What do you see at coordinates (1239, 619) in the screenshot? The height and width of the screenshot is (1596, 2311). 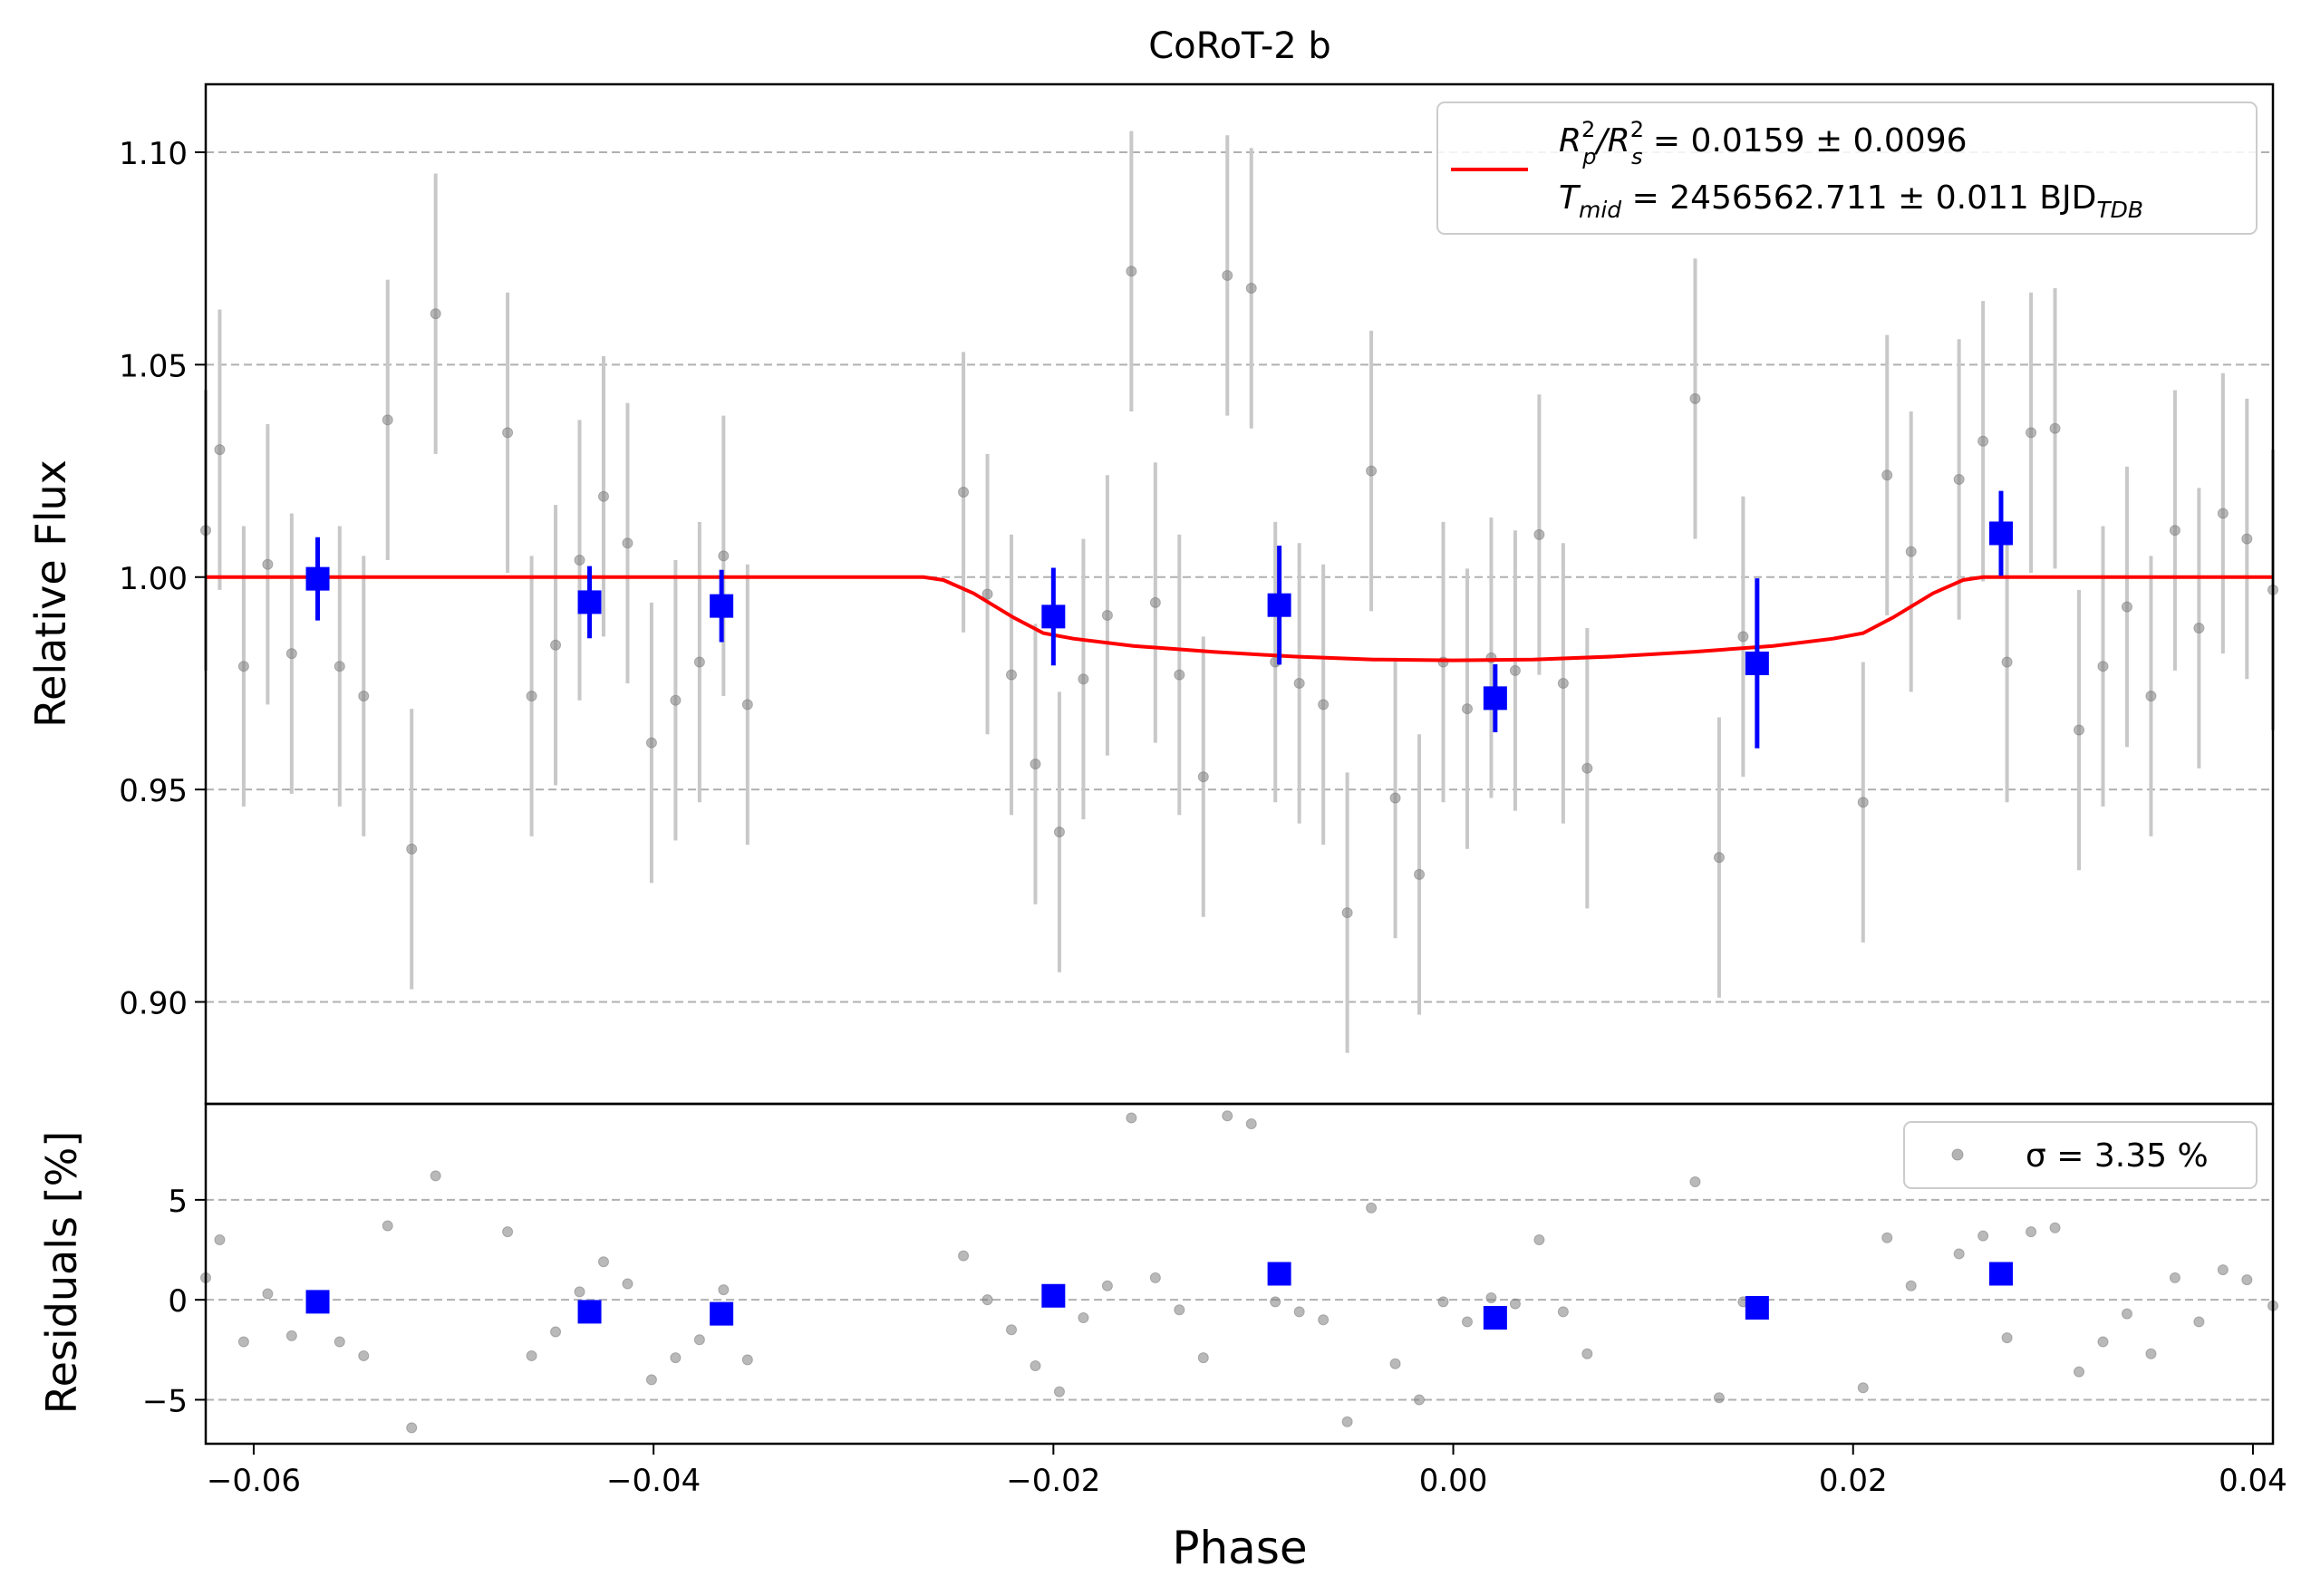 I see `transit-model-line` at bounding box center [1239, 619].